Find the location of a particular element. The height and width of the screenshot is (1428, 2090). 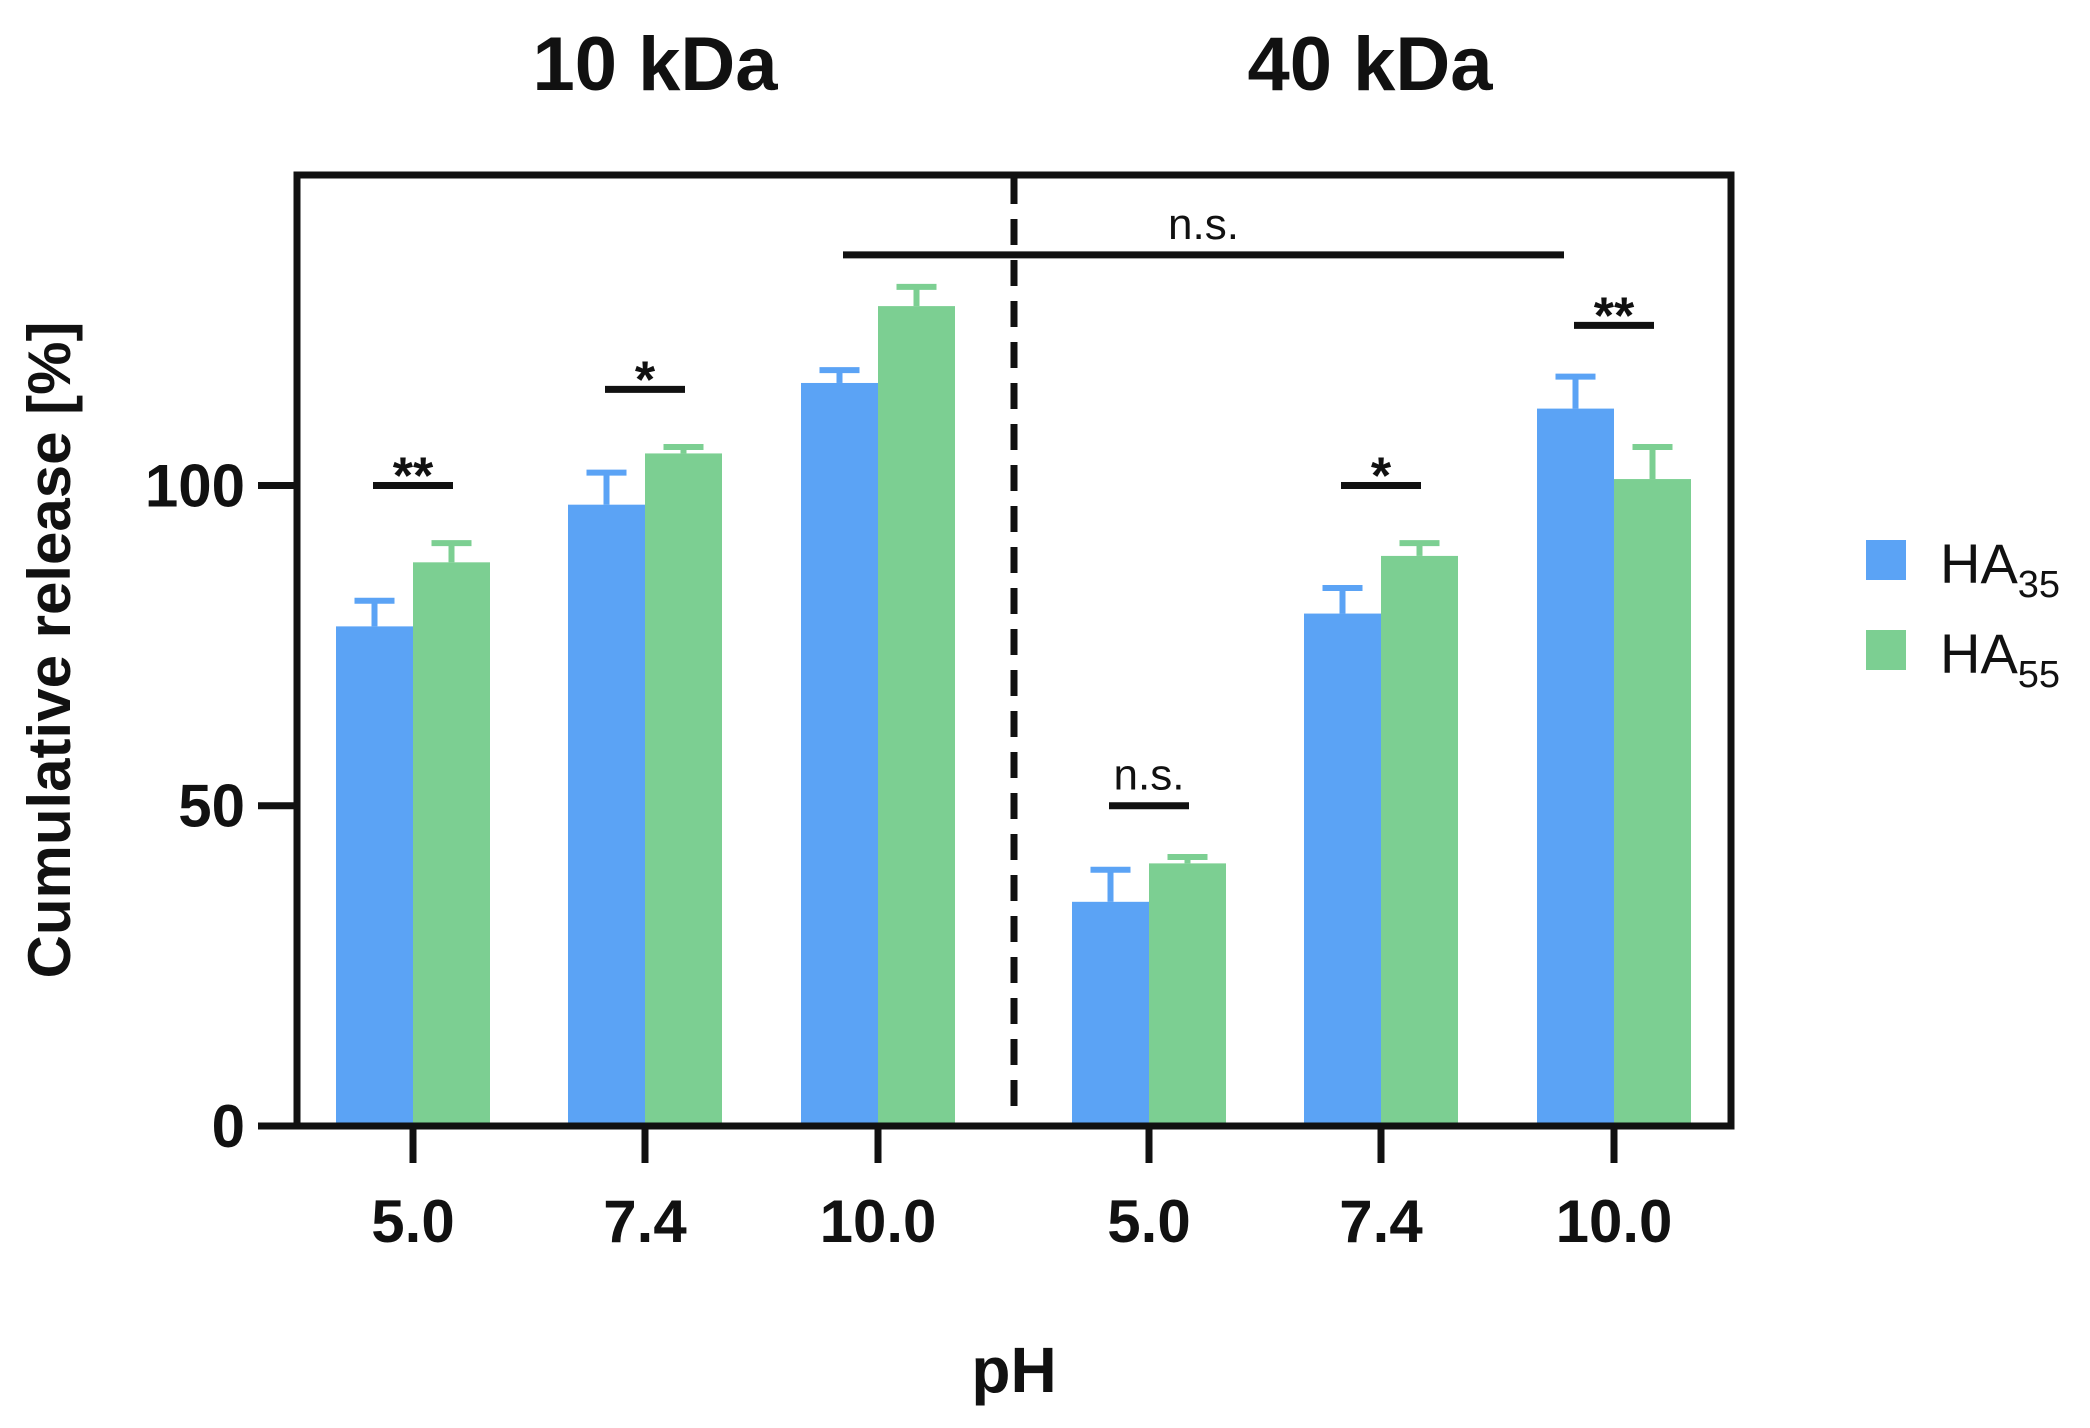

legend-swatch-ha55 is located at coordinates (1886, 650).